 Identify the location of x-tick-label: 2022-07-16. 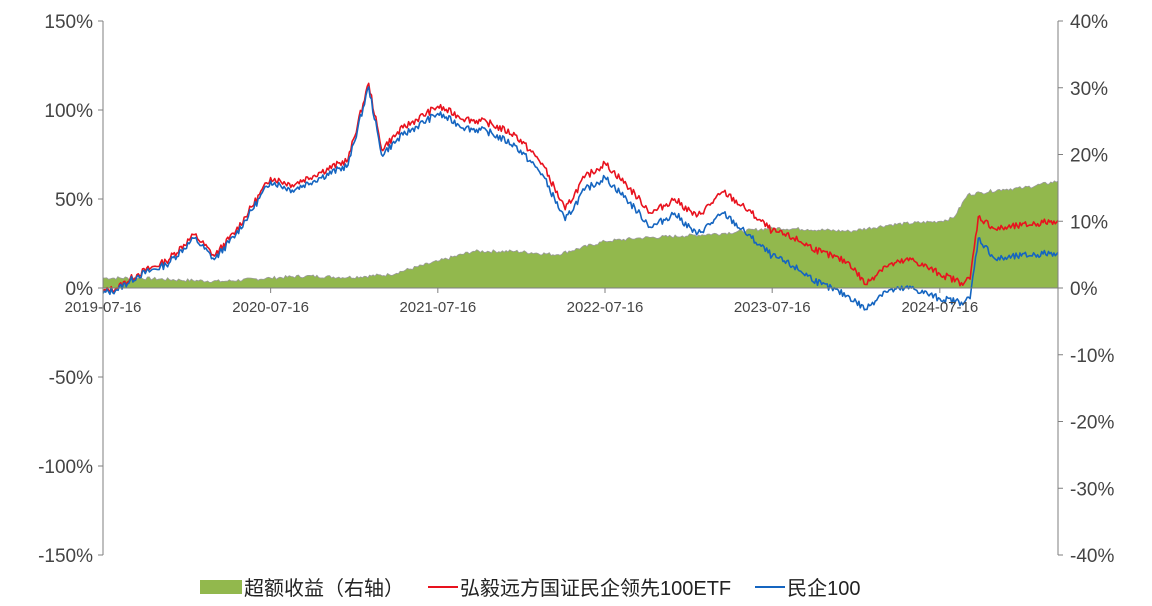
(605, 307).